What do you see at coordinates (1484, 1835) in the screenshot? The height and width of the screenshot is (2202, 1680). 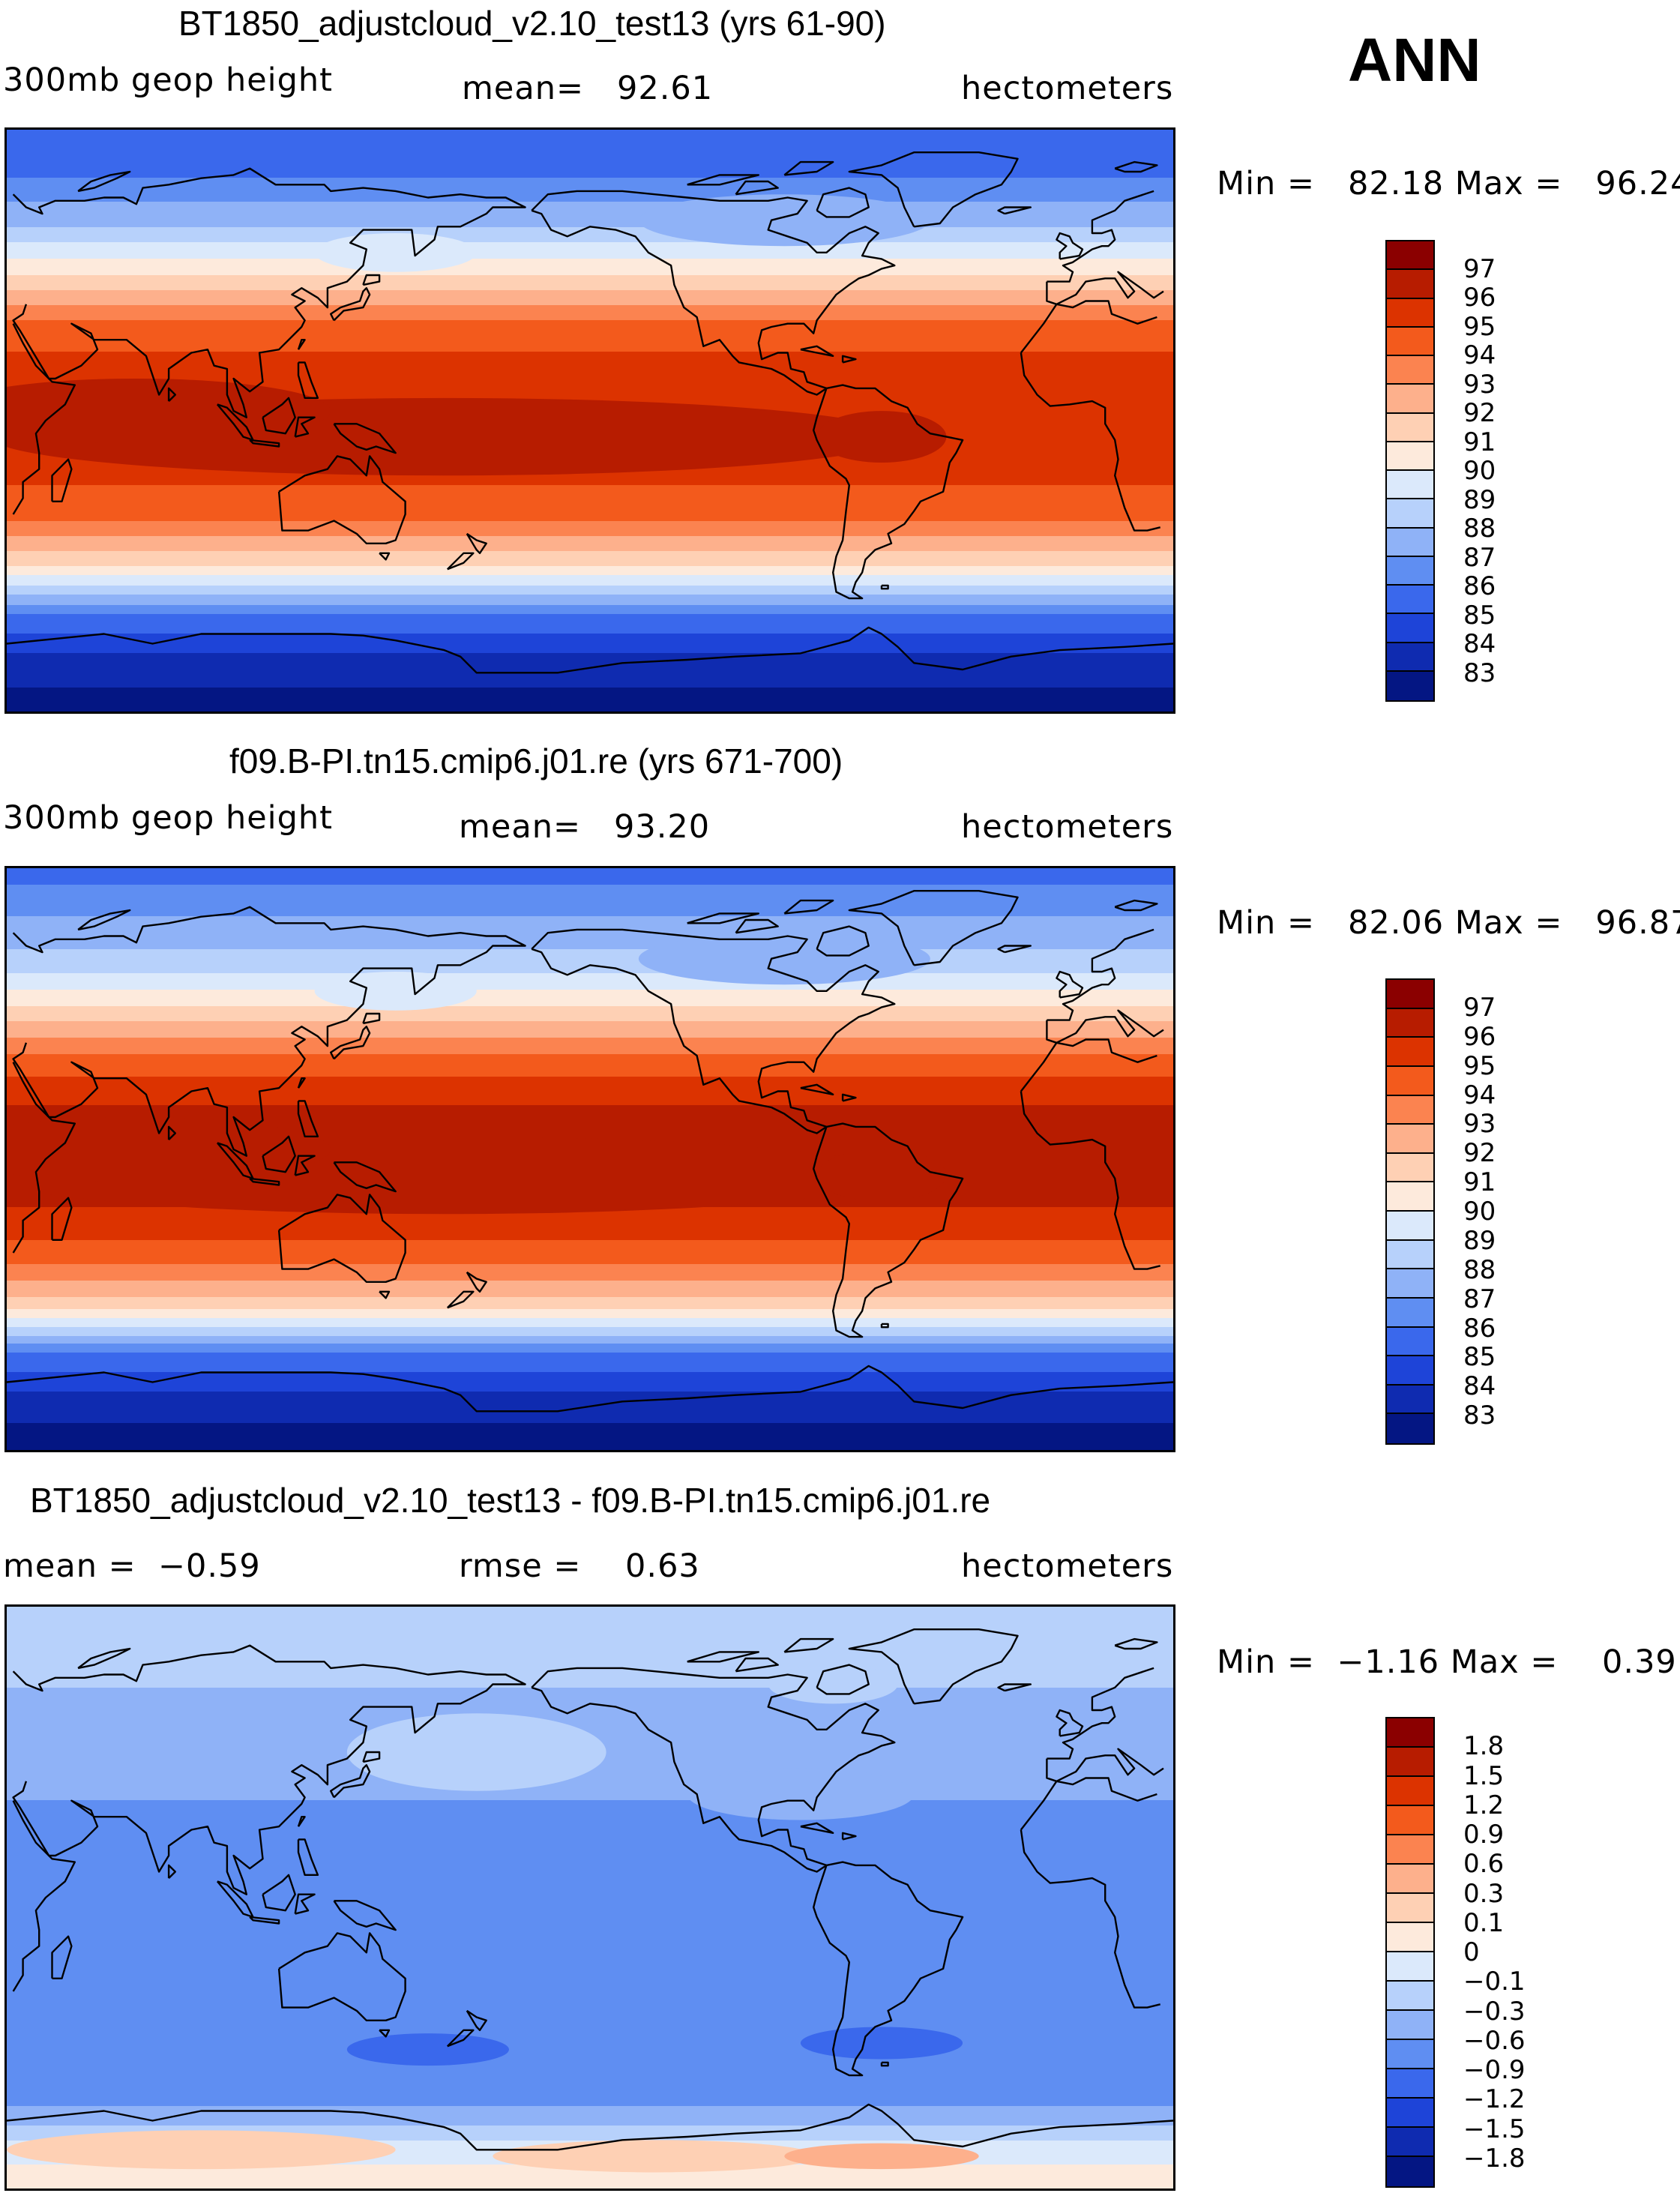 I see `colorbar-tick-label: 0.9` at bounding box center [1484, 1835].